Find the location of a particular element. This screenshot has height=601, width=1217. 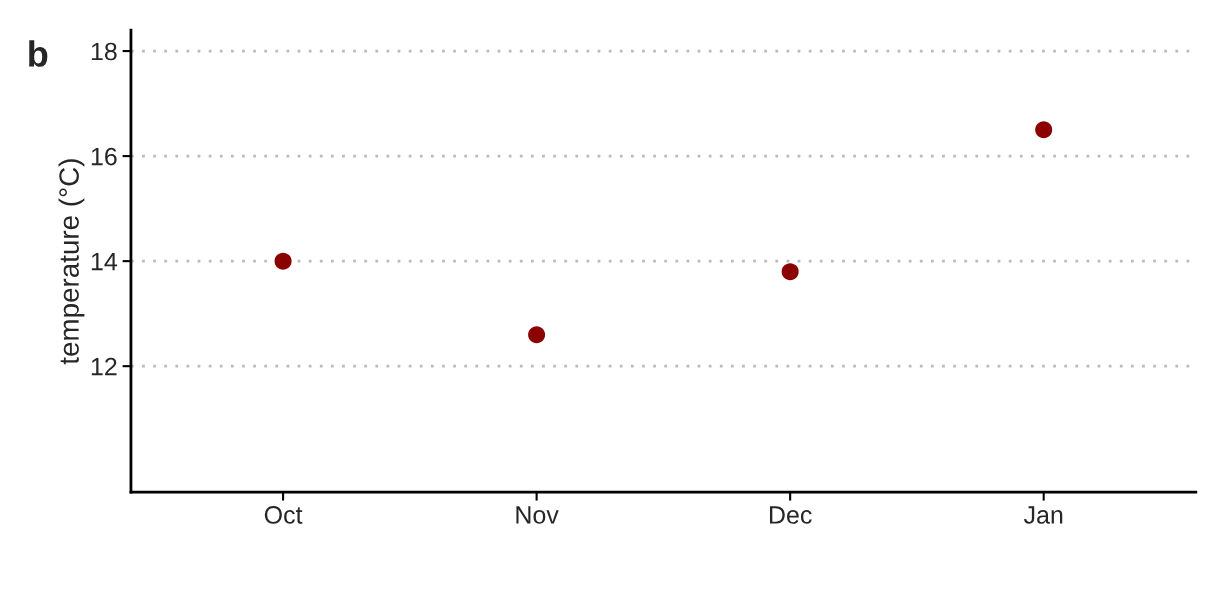

x-tick-label: Jan is located at coordinates (1043, 515).